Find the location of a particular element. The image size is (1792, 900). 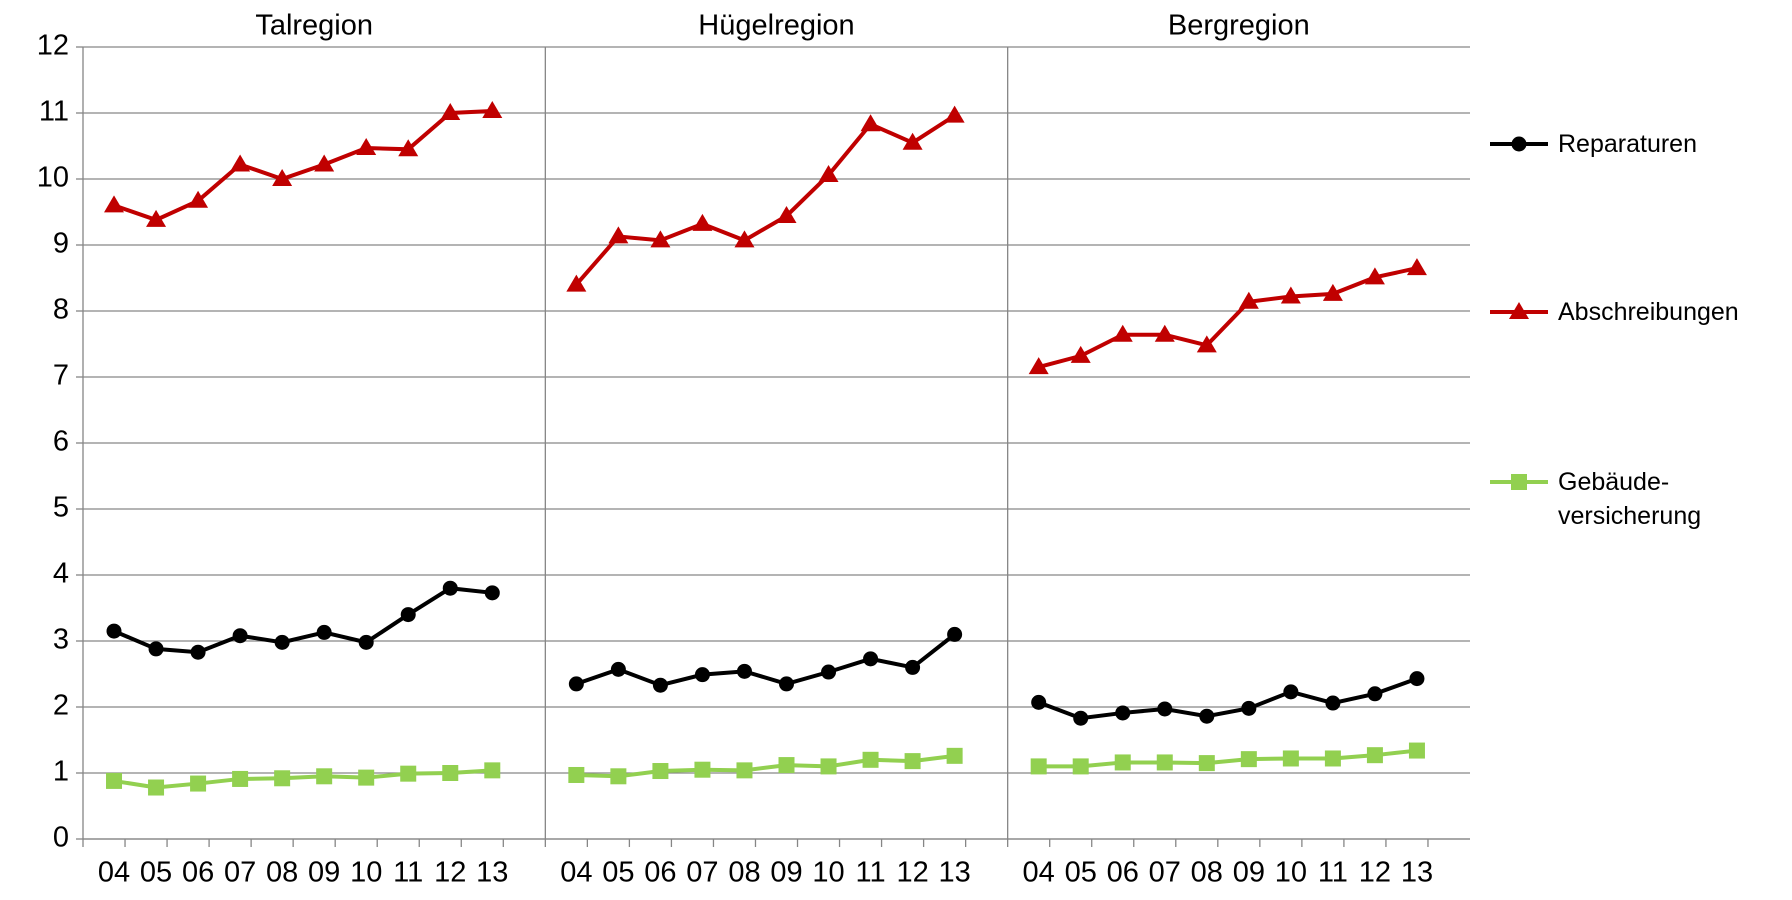

y-tick-label: 2 is located at coordinates (61, 706).